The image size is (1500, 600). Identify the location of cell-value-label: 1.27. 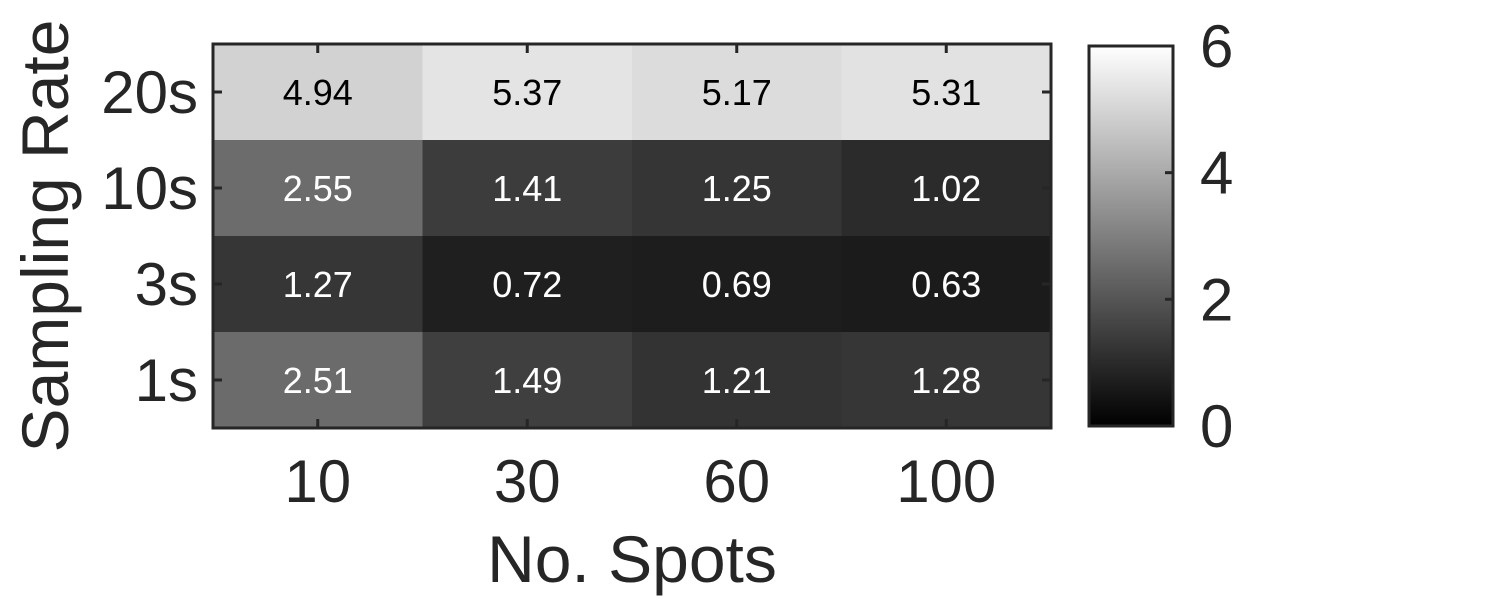
(318, 284).